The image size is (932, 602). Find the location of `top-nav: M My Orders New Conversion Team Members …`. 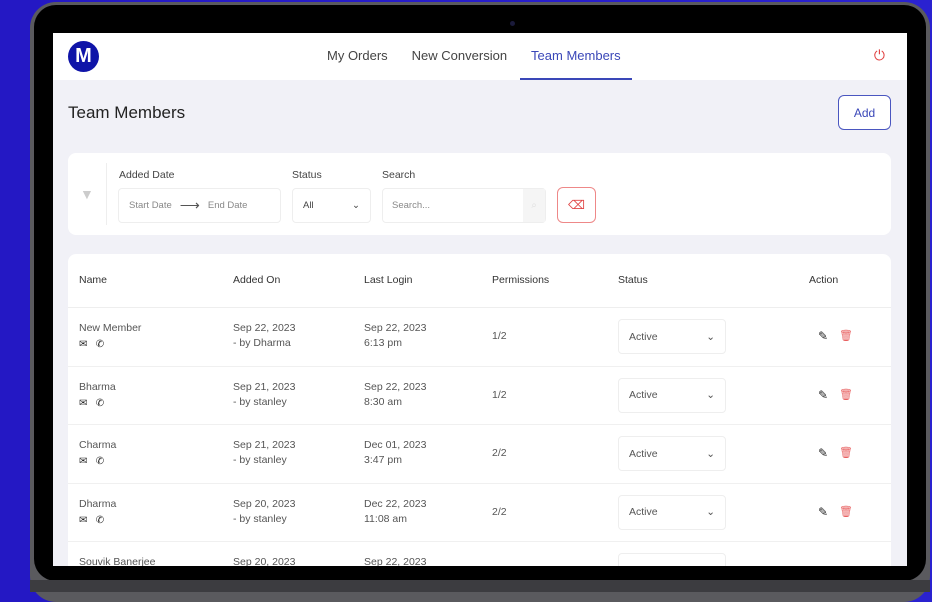

top-nav: M My Orders New Conversion Team Members … is located at coordinates (480, 56).